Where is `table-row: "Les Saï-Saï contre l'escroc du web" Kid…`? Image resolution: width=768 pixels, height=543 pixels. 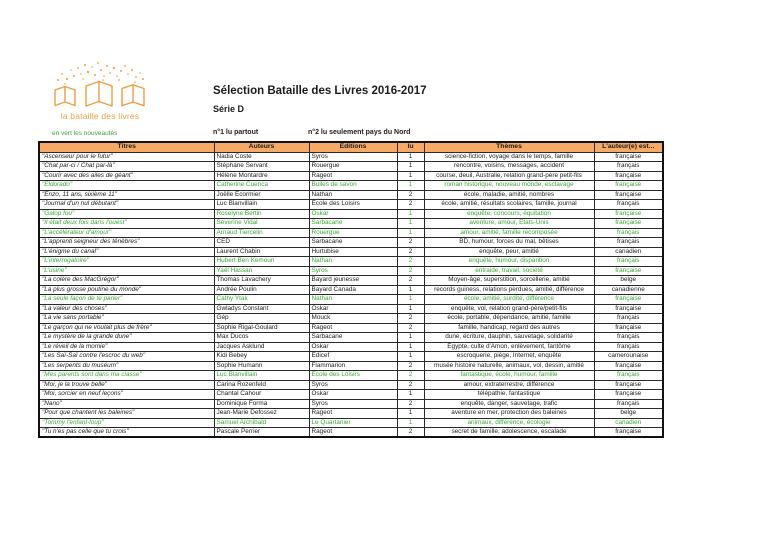
table-row: "Les Saï-Saï contre l'escroc du web" Kid… is located at coordinates (351, 356).